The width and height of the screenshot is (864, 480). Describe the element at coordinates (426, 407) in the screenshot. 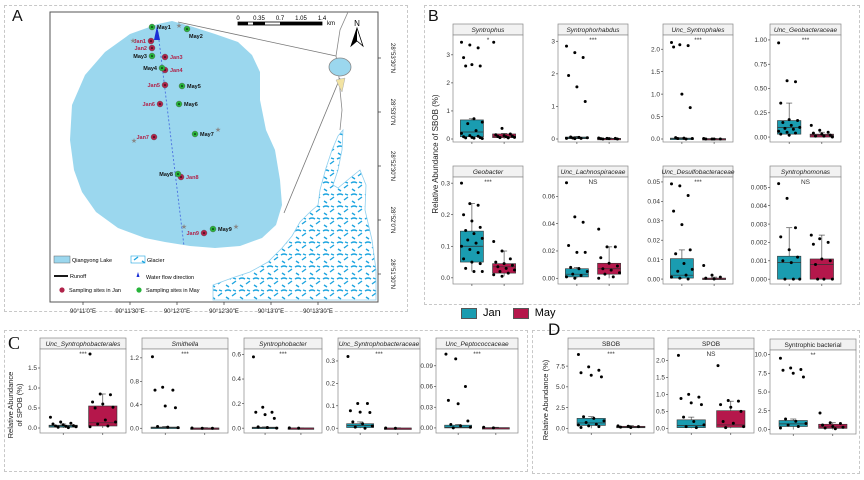

I see `y-tick-label: 0.03` at that location.